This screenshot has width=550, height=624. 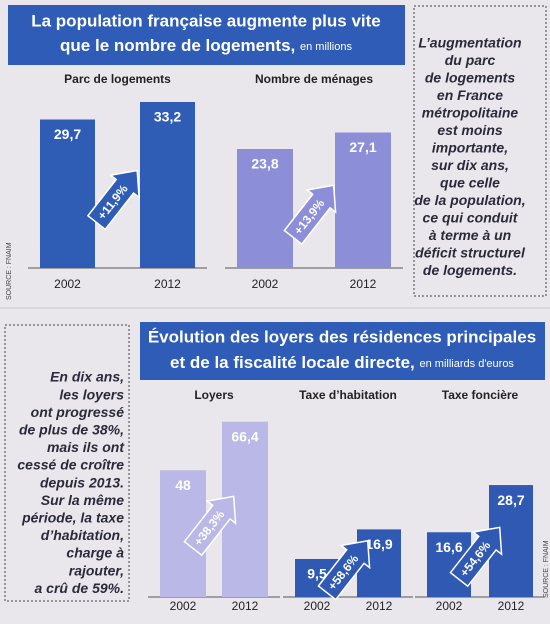 I want to click on value-label: 48, so click(x=183, y=485).